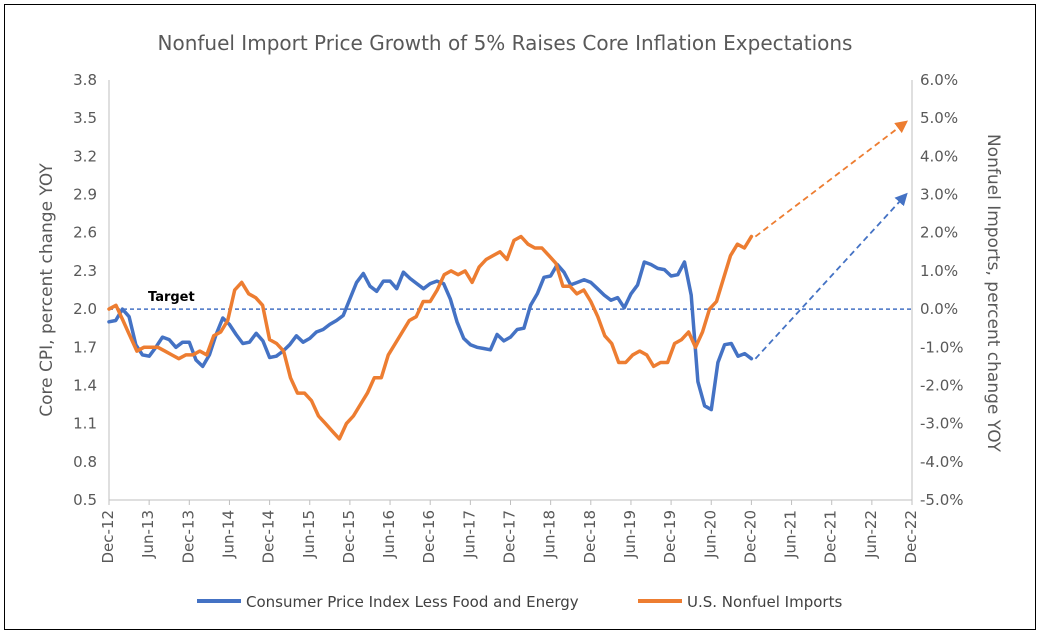 This screenshot has height=636, width=1042. Describe the element at coordinates (85, 500) in the screenshot. I see `left-tick-label: 0.5` at that location.